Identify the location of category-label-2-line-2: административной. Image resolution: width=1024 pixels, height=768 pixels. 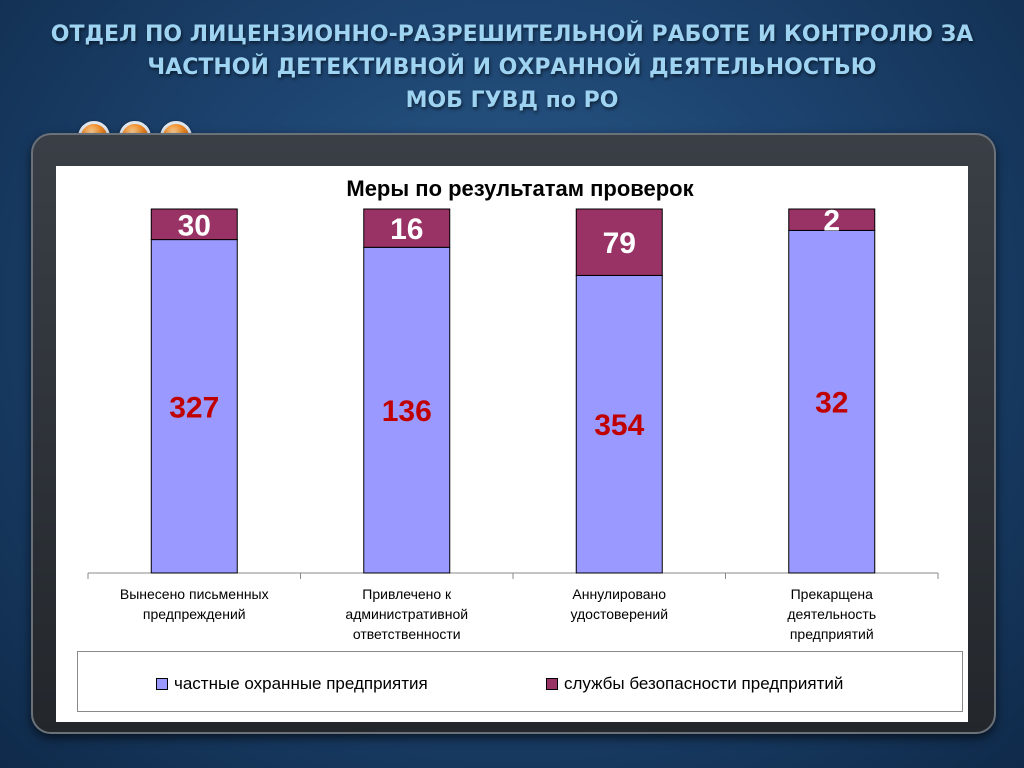
(406, 614).